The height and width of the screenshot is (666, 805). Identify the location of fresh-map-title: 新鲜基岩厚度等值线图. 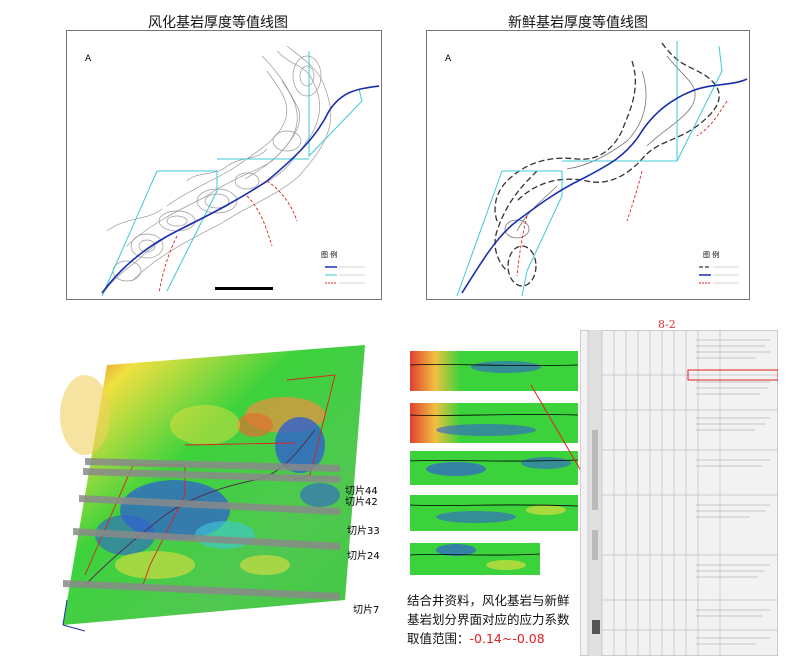
(578, 23).